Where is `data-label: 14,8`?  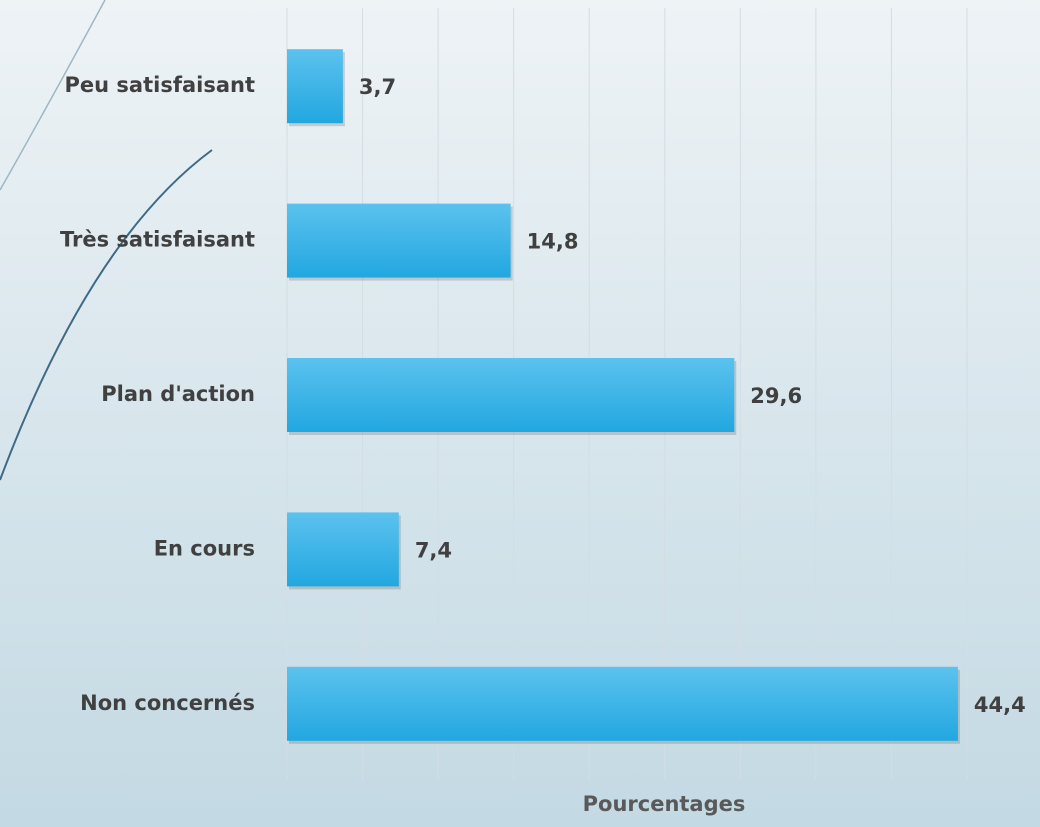 data-label: 14,8 is located at coordinates (553, 242).